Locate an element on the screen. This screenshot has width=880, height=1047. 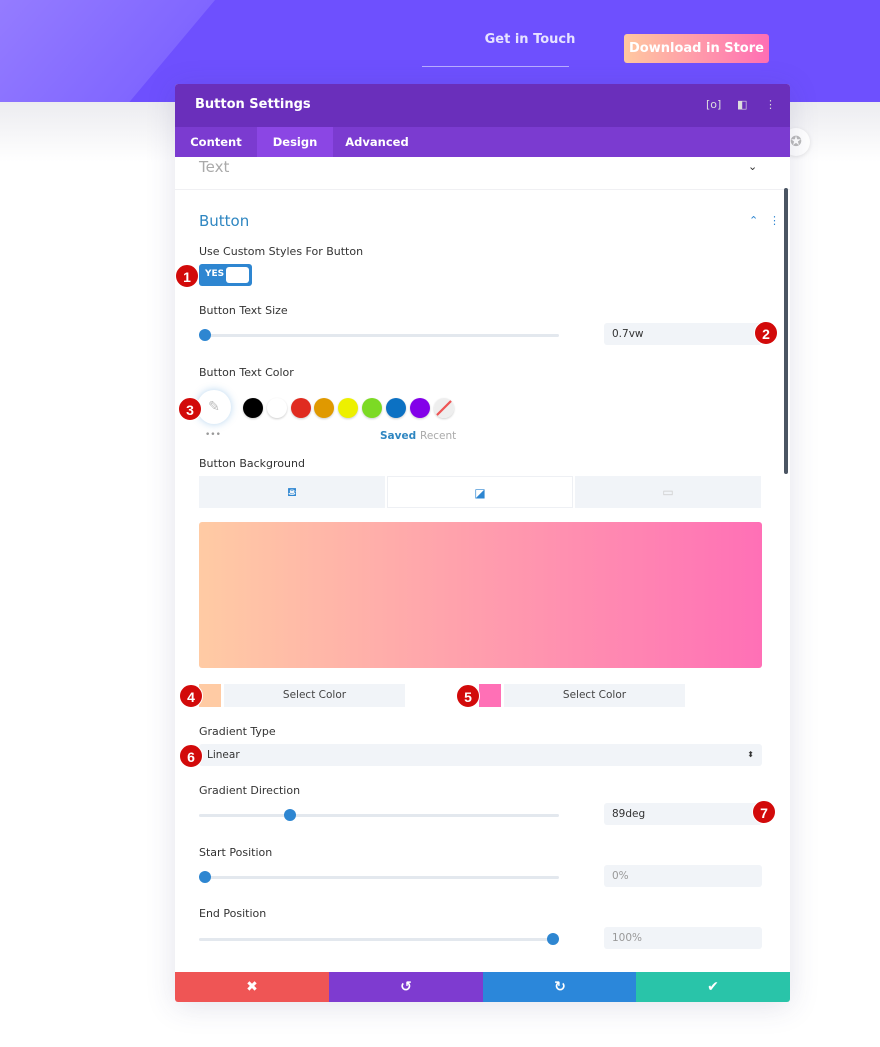
start-position-label: Start Position is located at coordinates (236, 852).